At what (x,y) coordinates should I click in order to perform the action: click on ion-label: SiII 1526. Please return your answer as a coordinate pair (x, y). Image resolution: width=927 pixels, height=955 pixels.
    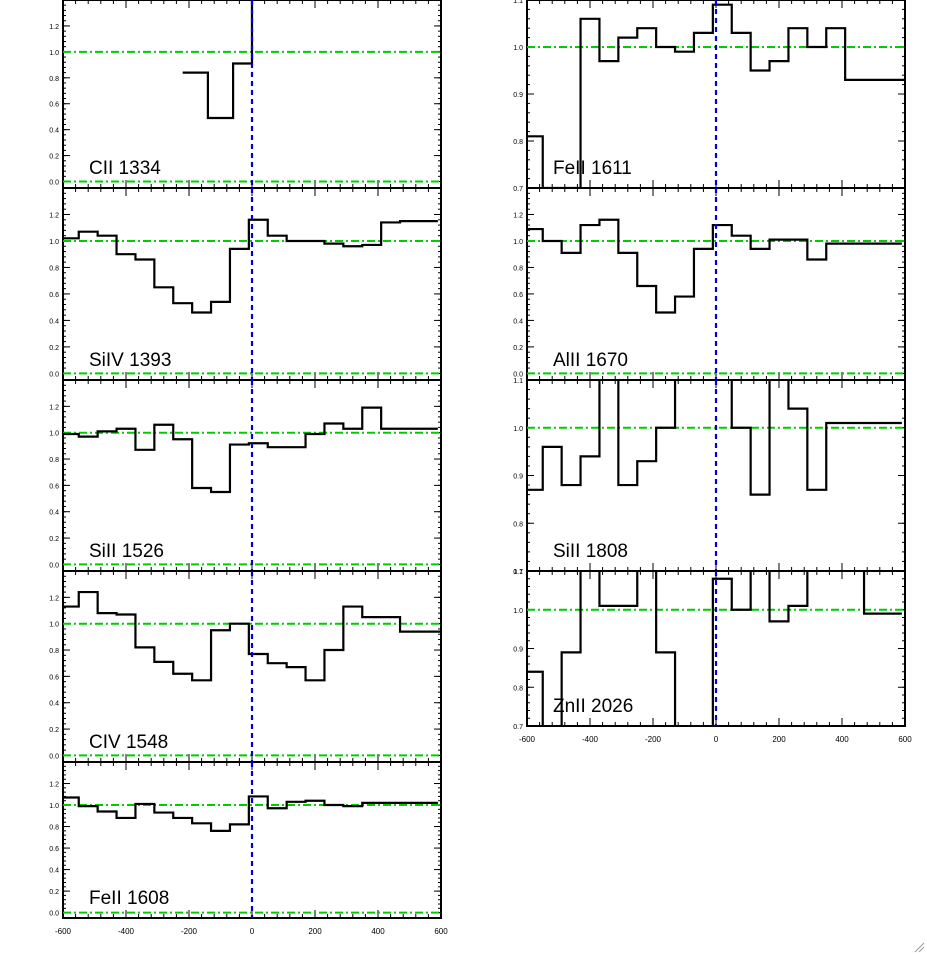
    Looking at the image, I should click on (126, 551).